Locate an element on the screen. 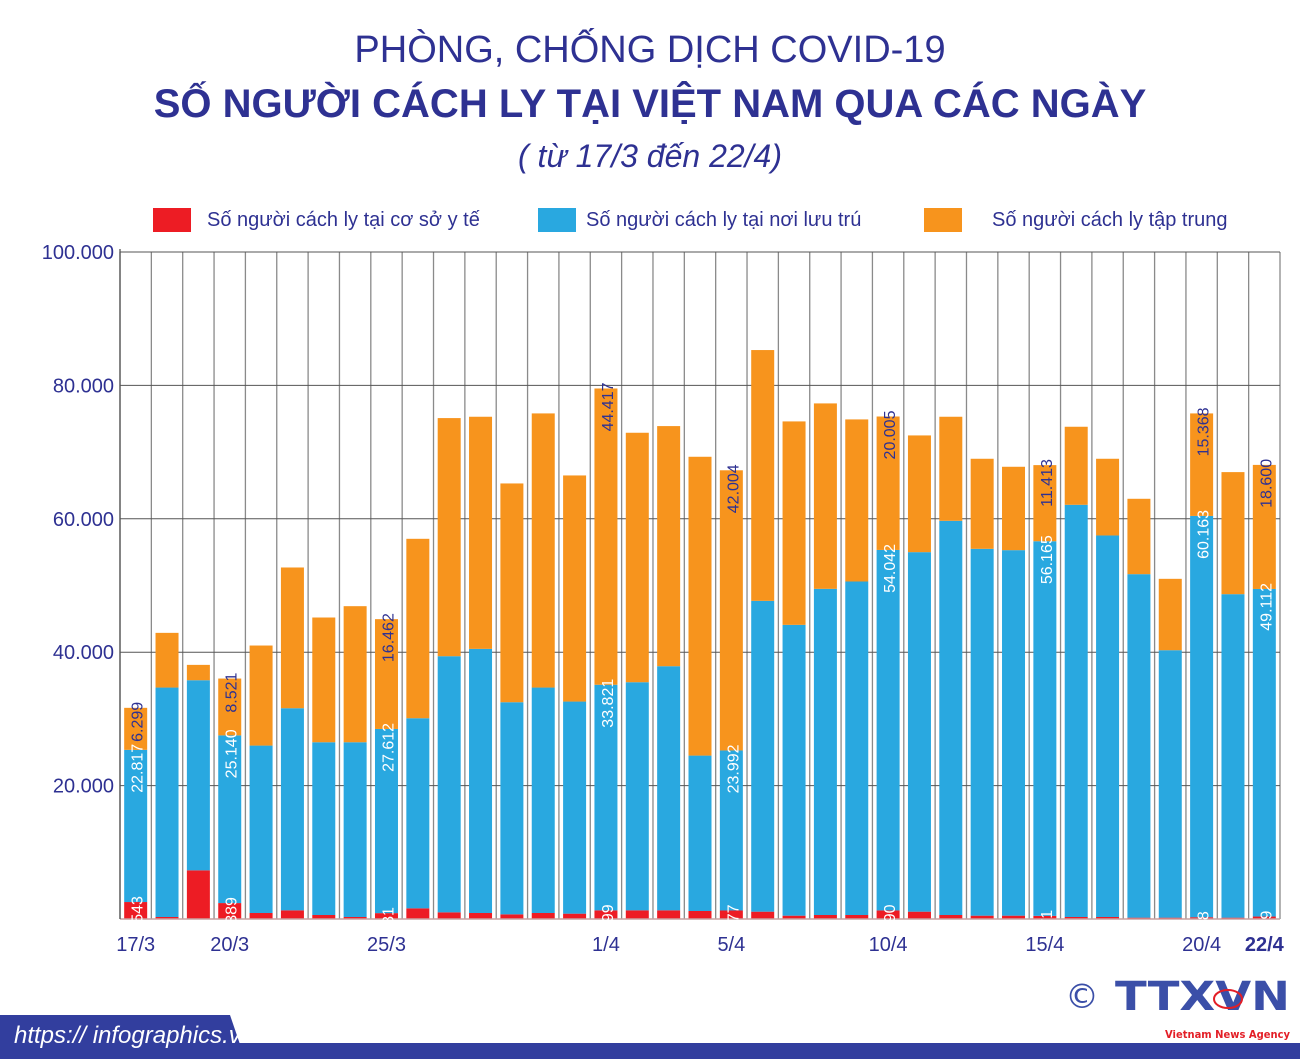 This screenshot has height=1059, width=1300. data-label: 33.821 is located at coordinates (608, 703).